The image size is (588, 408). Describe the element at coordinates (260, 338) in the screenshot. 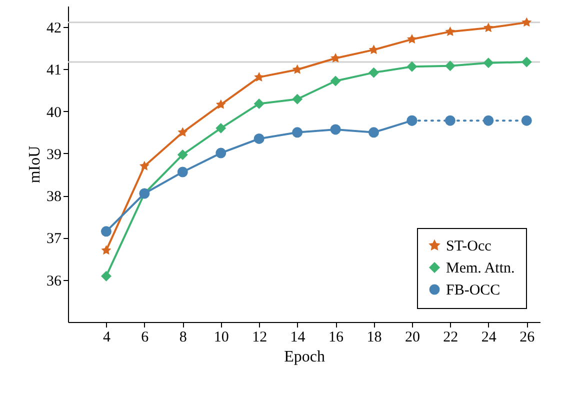

I see `x-tick-label: 12` at that location.